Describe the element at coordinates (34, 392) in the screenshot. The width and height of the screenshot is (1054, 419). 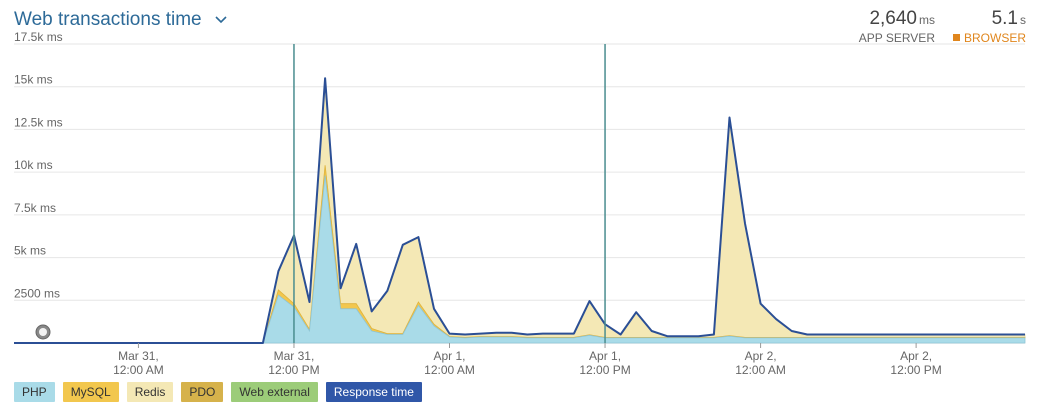
I see `legend-item-php: PHP` at that location.